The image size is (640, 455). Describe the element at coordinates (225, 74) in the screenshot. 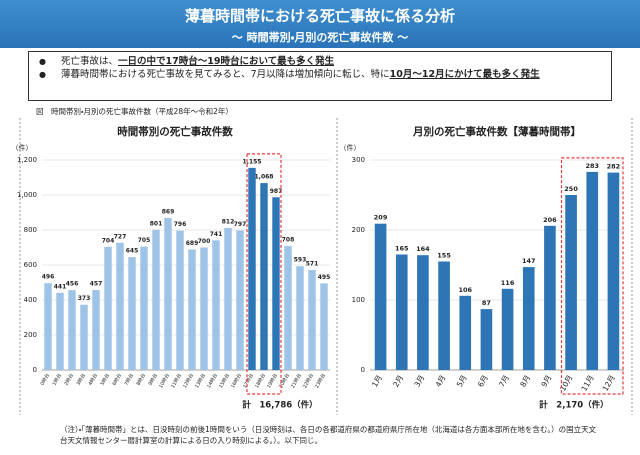

I see `bullet-text: 薄暮時間帯における死亡事故を見てみると、7月以降は増加傾向に転じ、特に` at that location.